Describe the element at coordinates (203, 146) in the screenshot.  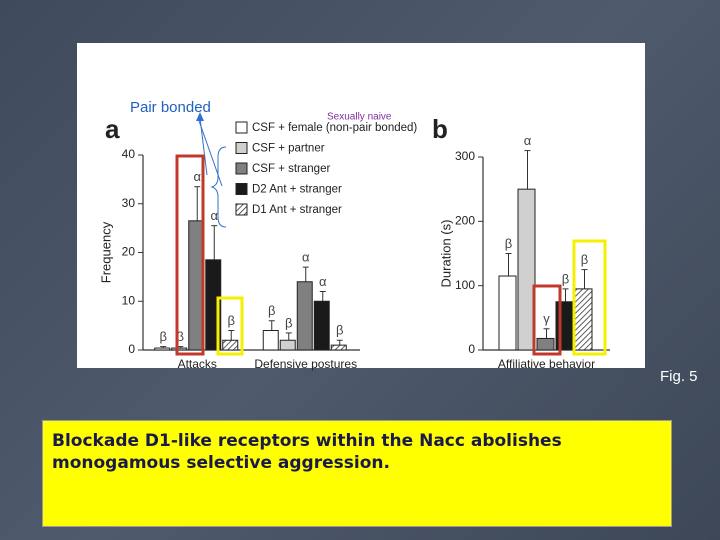
I see `annotation-arrow` at that location.